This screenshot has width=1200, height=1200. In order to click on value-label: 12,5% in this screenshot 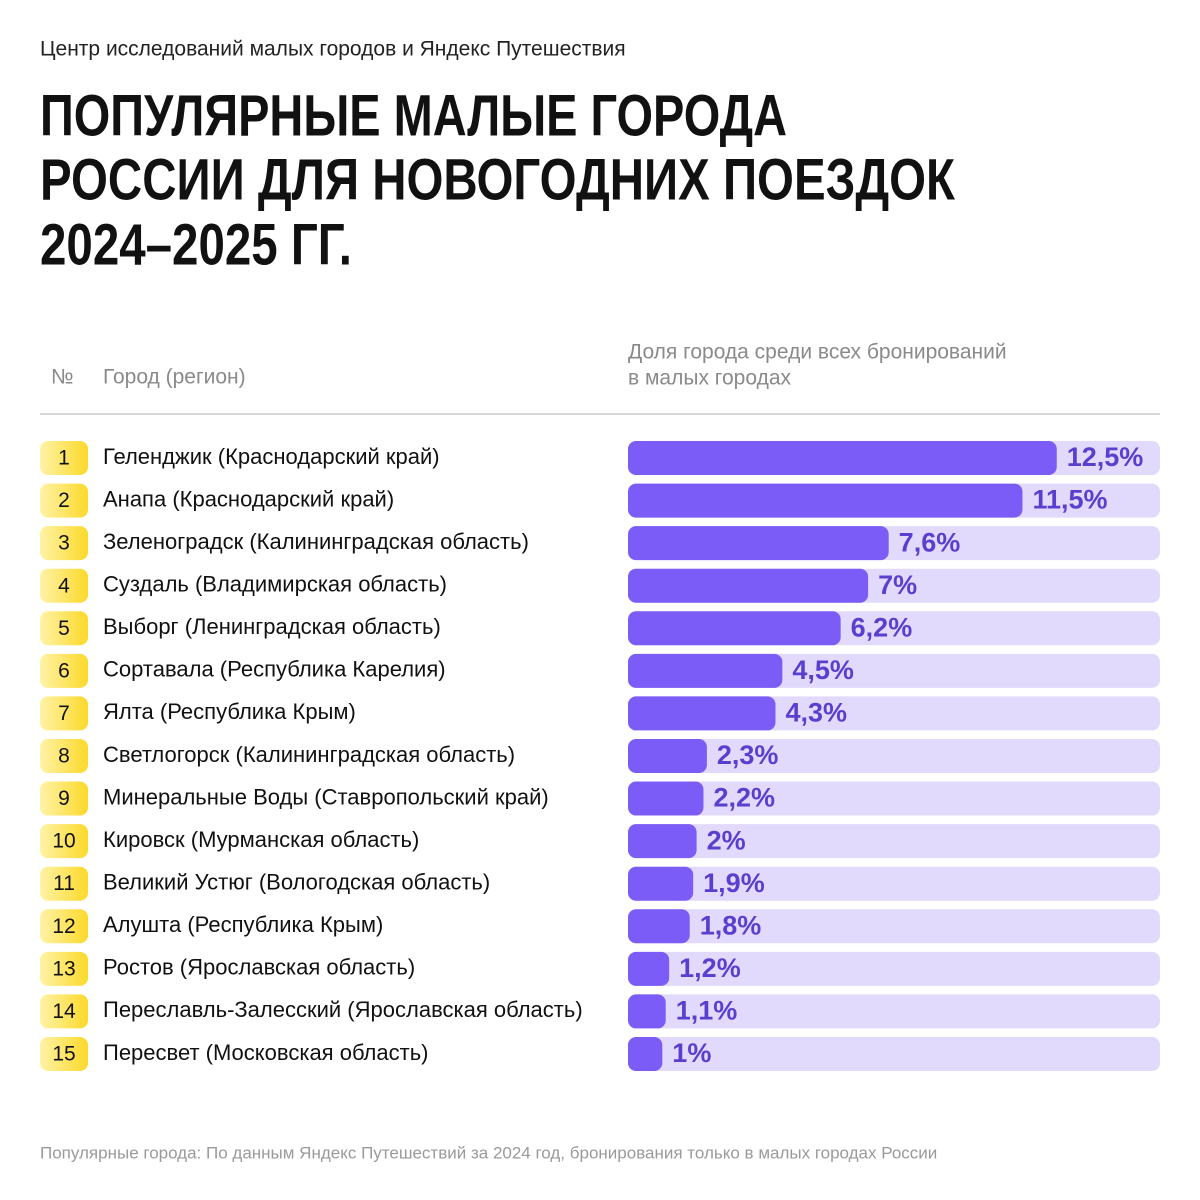, I will do `click(1105, 457)`.